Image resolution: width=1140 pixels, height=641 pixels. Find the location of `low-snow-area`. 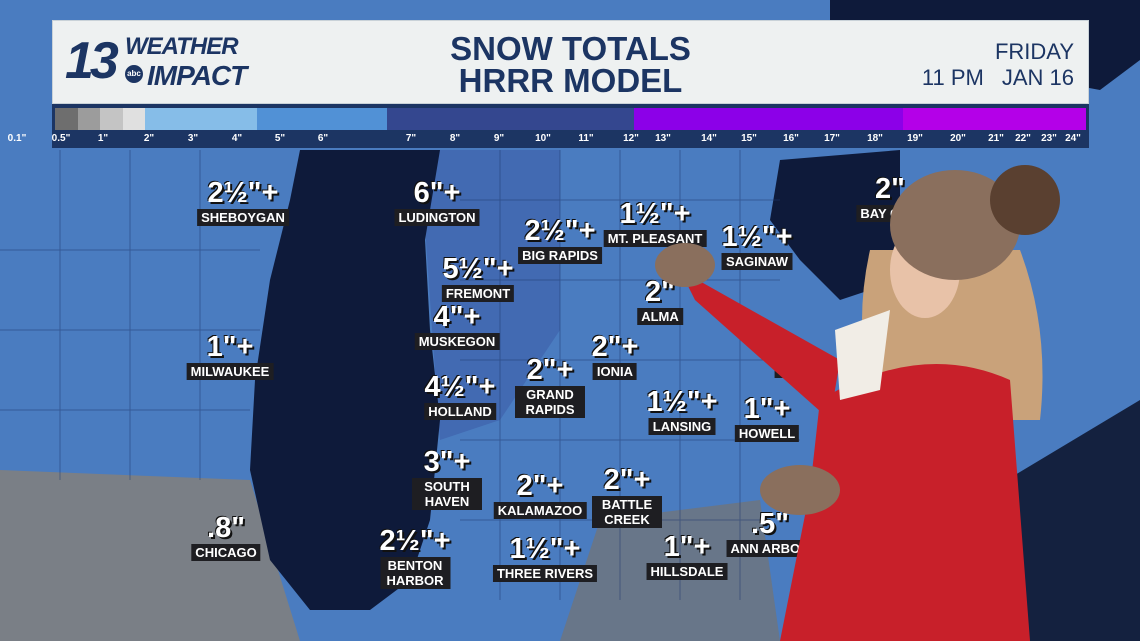

low-snow-area is located at coordinates (150, 555).